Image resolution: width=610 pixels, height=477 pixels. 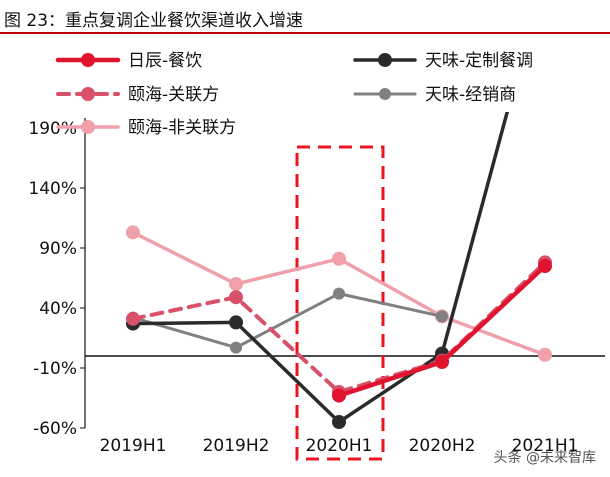 I want to click on y-tick-label: -10%, so click(x=55, y=369).